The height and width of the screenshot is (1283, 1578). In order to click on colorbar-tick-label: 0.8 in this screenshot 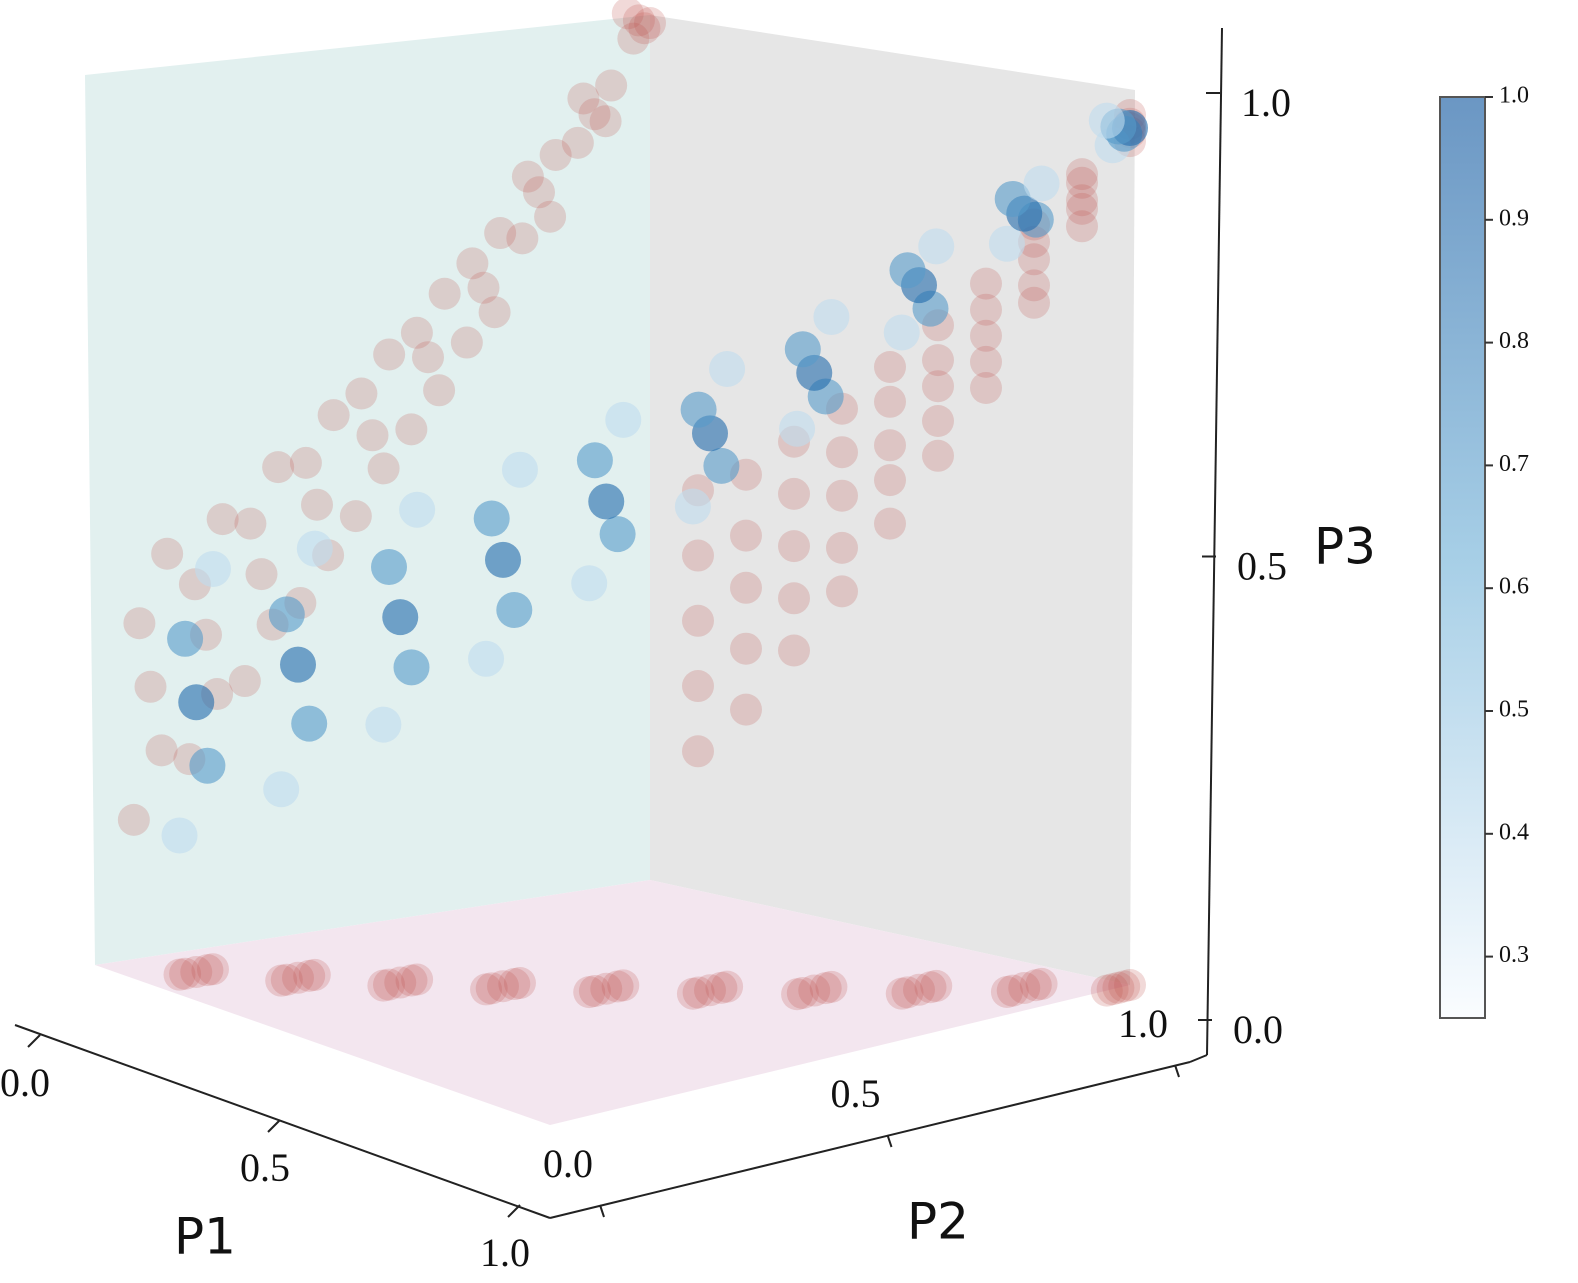, I will do `click(1514, 341)`.